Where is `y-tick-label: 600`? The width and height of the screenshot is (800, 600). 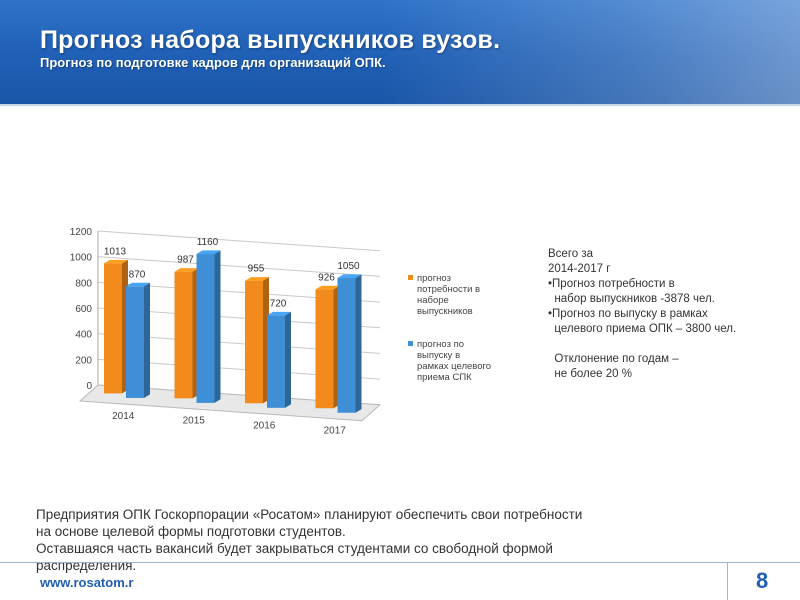 y-tick-label: 600 is located at coordinates (83, 309).